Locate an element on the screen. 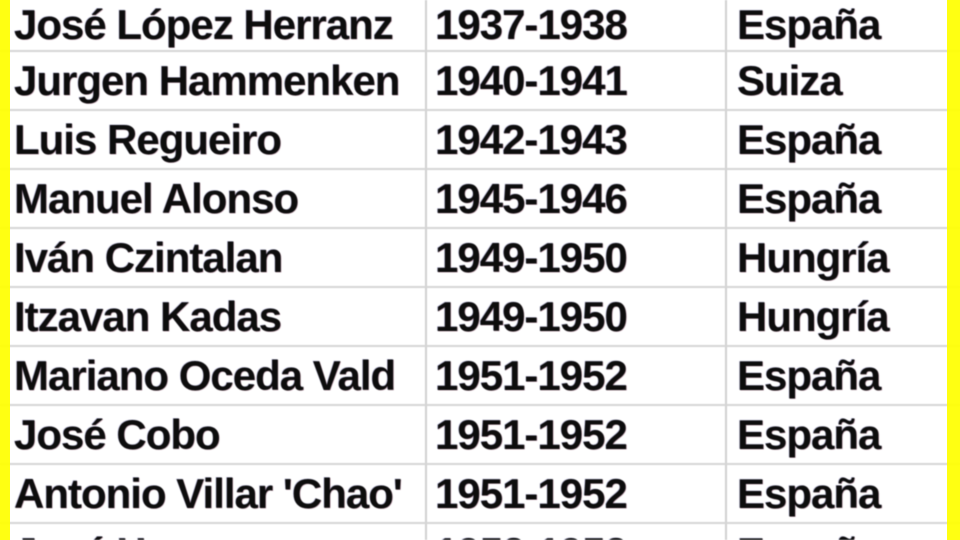  cell-name: José H is located at coordinates (212, 532).